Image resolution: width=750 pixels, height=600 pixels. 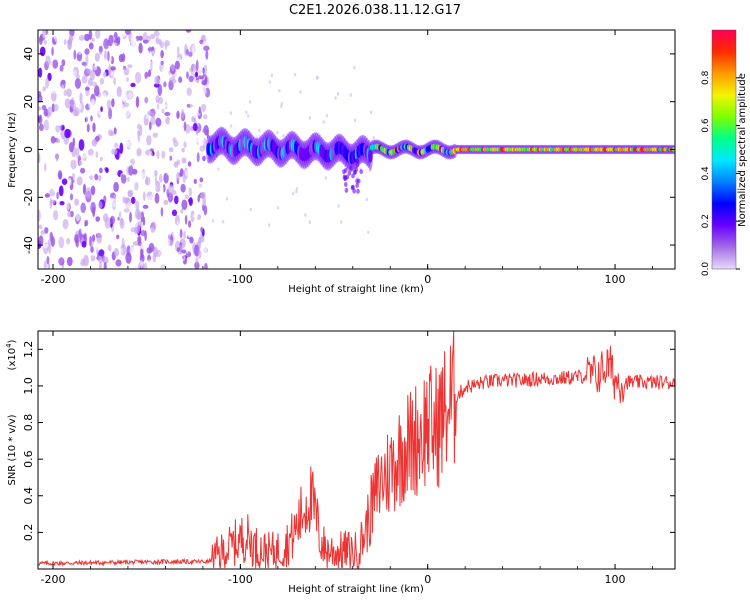 What do you see at coordinates (356, 589) in the screenshot?
I see `snr-xlabel: Height of straight line (km)` at bounding box center [356, 589].